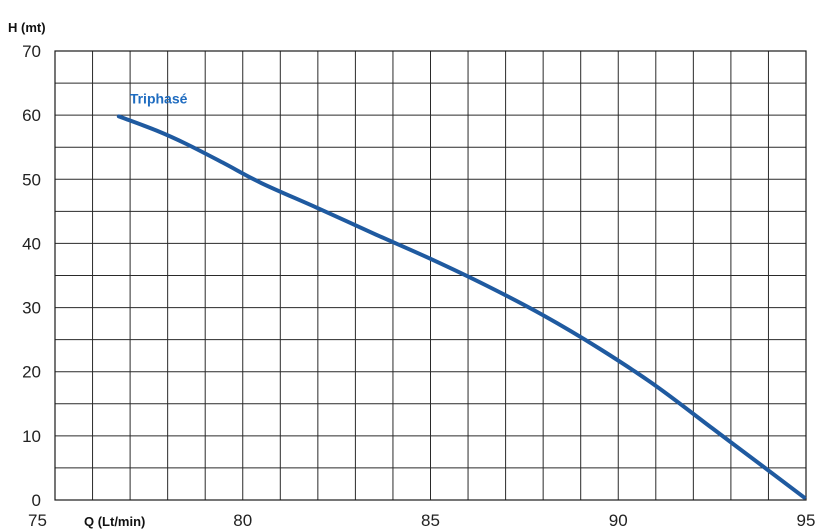 Image resolution: width=819 pixels, height=532 pixels. Describe the element at coordinates (242, 520) in the screenshot. I see `x-tick-label: 80` at that location.